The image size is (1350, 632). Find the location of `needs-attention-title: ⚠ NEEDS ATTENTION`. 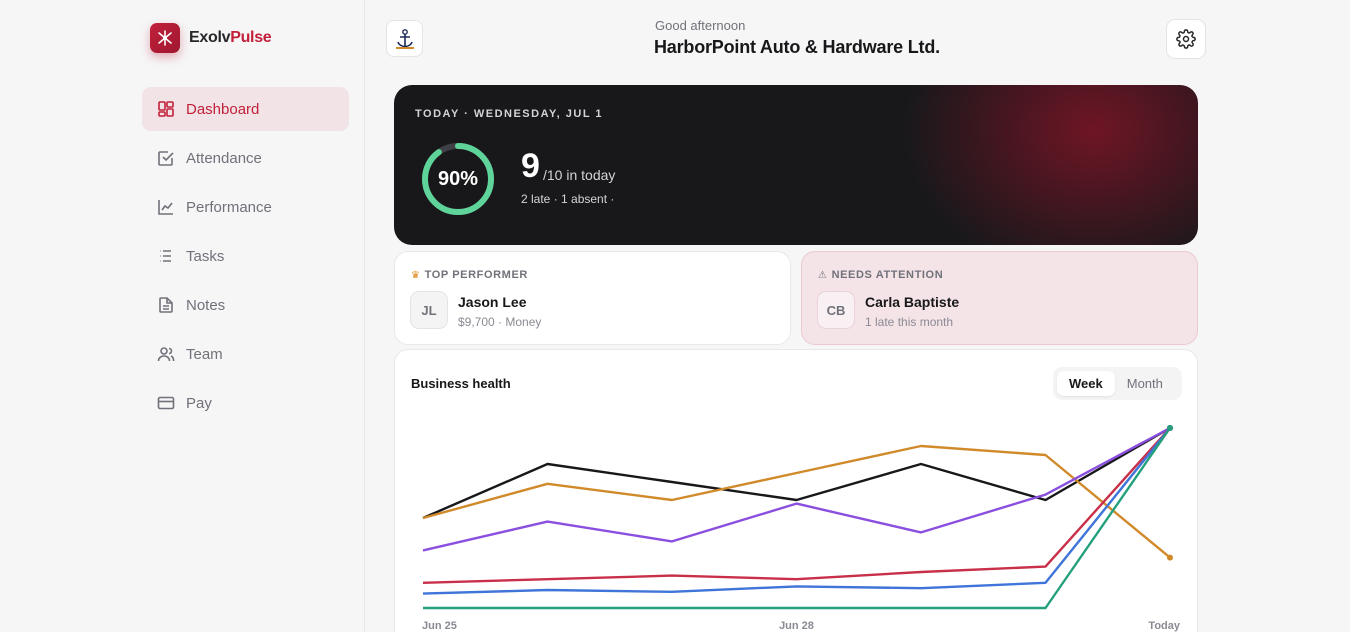

needs-attention-title: ⚠ NEEDS ATTENTION is located at coordinates (880, 275).